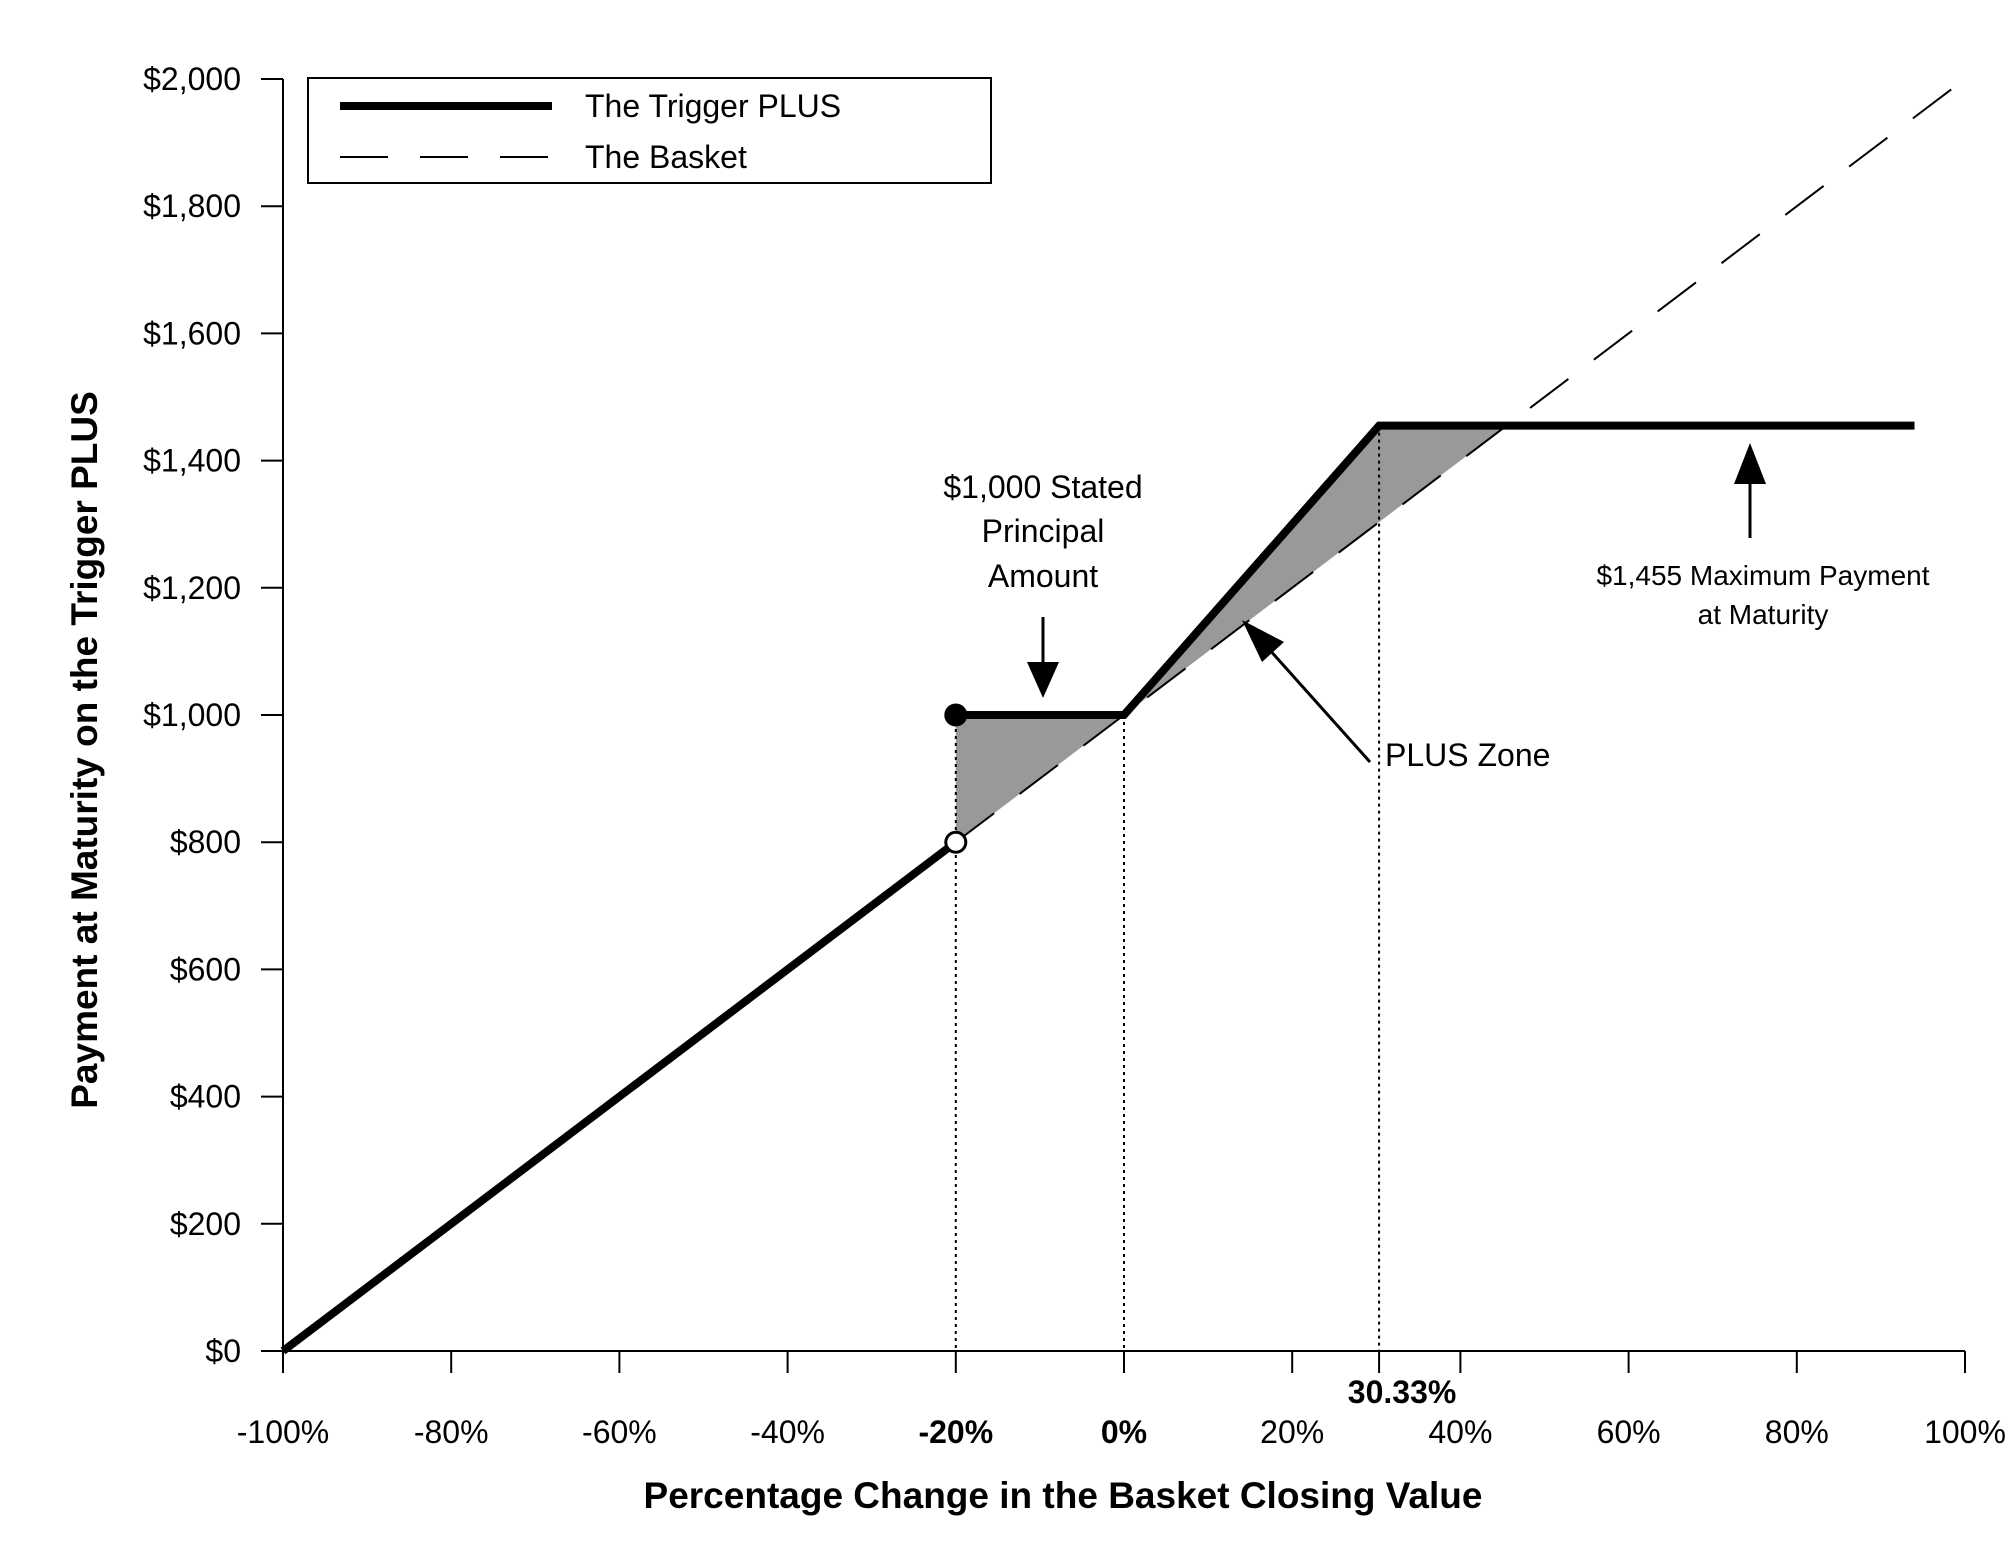 This screenshot has height=1556, width=2015. I want to click on x-tick-label-1: -80%, so click(451, 1432).